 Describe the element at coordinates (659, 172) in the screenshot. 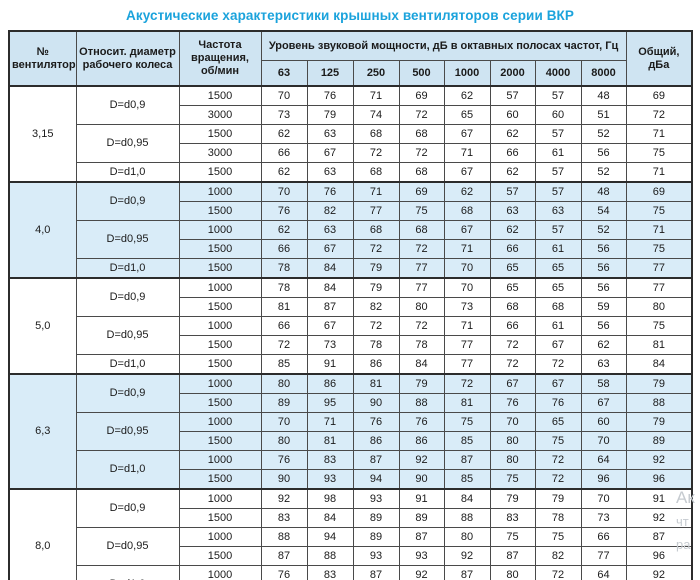

I see `total-dba-cell: 71` at that location.